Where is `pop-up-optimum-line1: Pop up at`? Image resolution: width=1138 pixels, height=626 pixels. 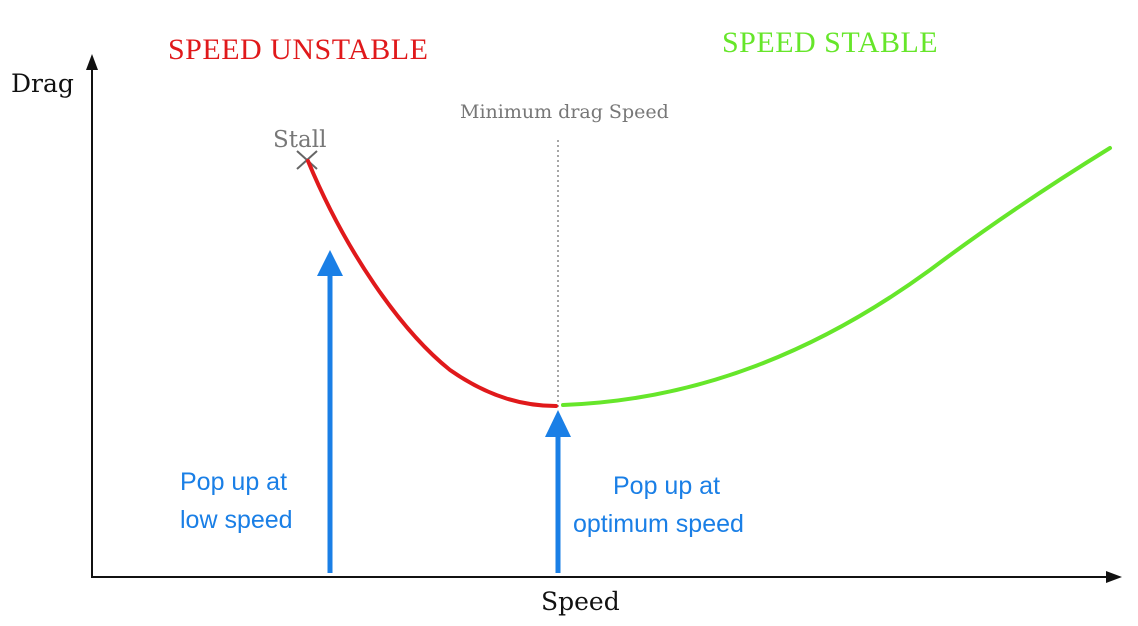 pop-up-optimum-line1: Pop up at is located at coordinates (666, 486).